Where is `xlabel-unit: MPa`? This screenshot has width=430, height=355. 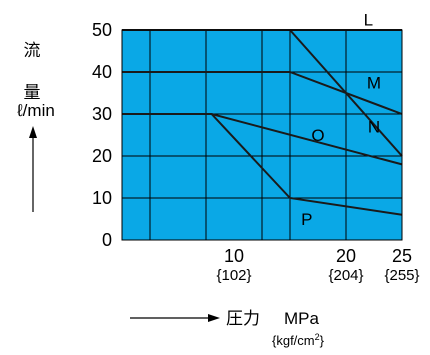 xlabel-unit: MPa is located at coordinates (302, 318).